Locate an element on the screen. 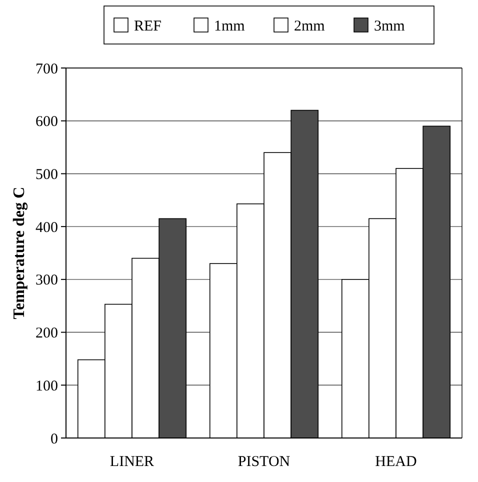  legend-label: 3mm is located at coordinates (390, 26).